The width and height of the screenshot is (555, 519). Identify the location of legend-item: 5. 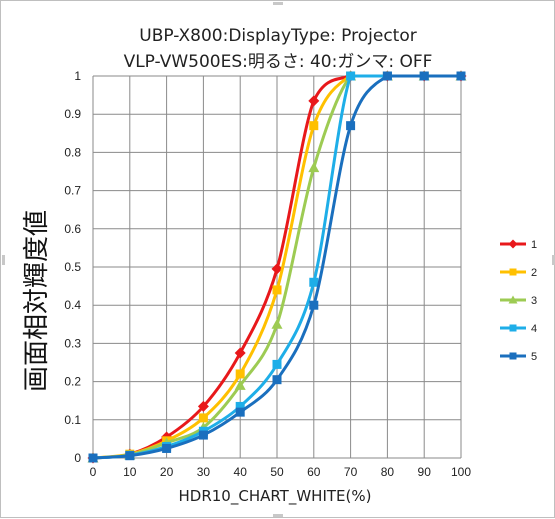
(518, 357).